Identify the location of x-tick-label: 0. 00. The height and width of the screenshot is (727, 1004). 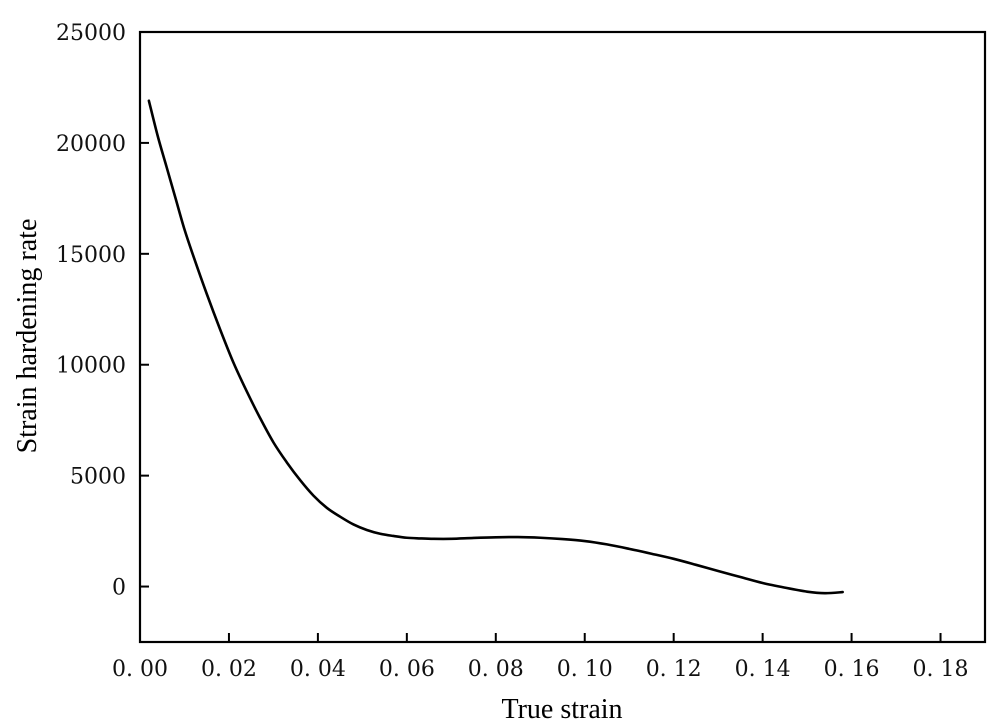
(140, 669).